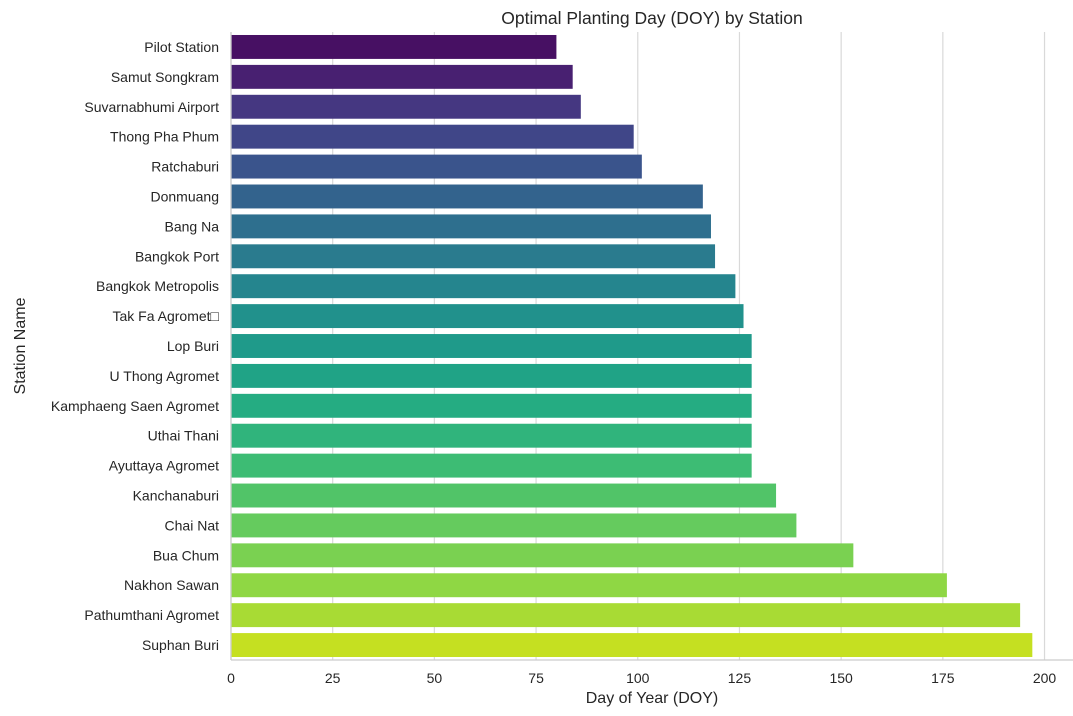  Describe the element at coordinates (180, 645) in the screenshot. I see `y-tick-label: Suphan Buri` at that location.